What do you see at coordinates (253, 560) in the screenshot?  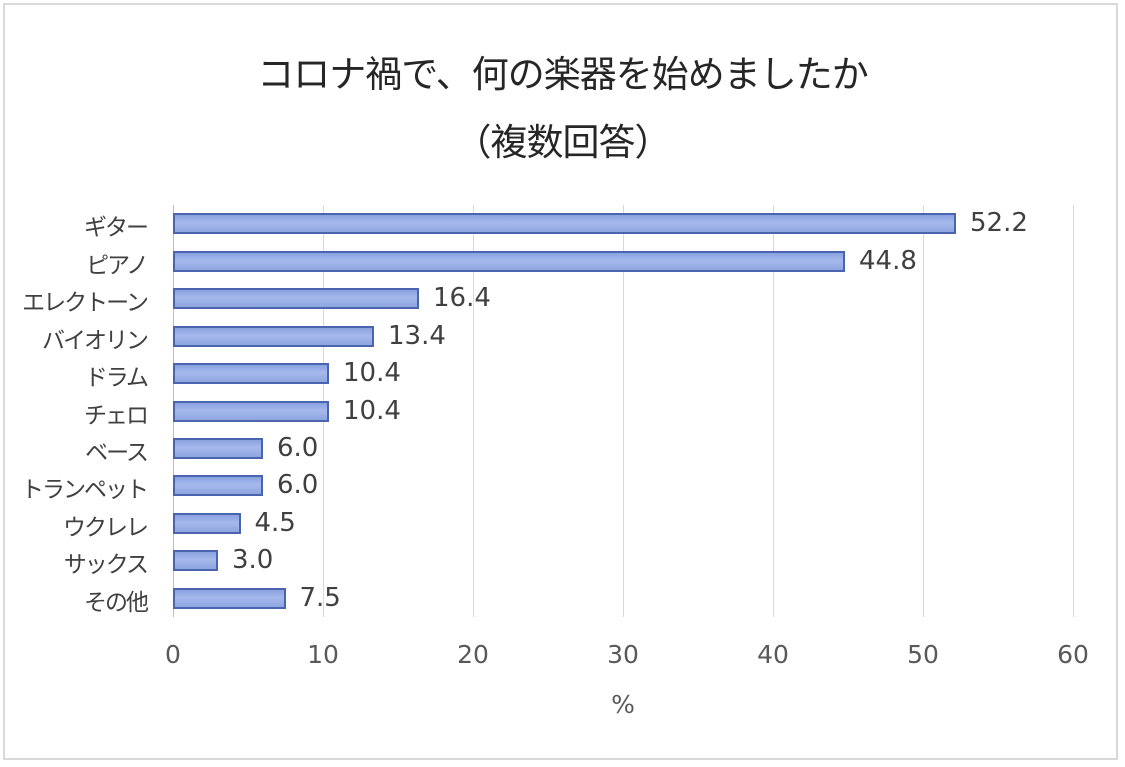 I see `data-label: 3.0` at bounding box center [253, 560].